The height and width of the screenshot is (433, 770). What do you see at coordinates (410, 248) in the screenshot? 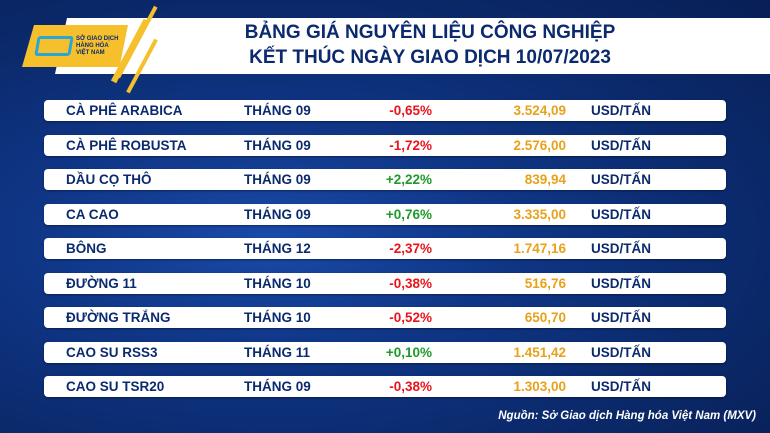
I see `price-change: -2,37%` at bounding box center [410, 248].